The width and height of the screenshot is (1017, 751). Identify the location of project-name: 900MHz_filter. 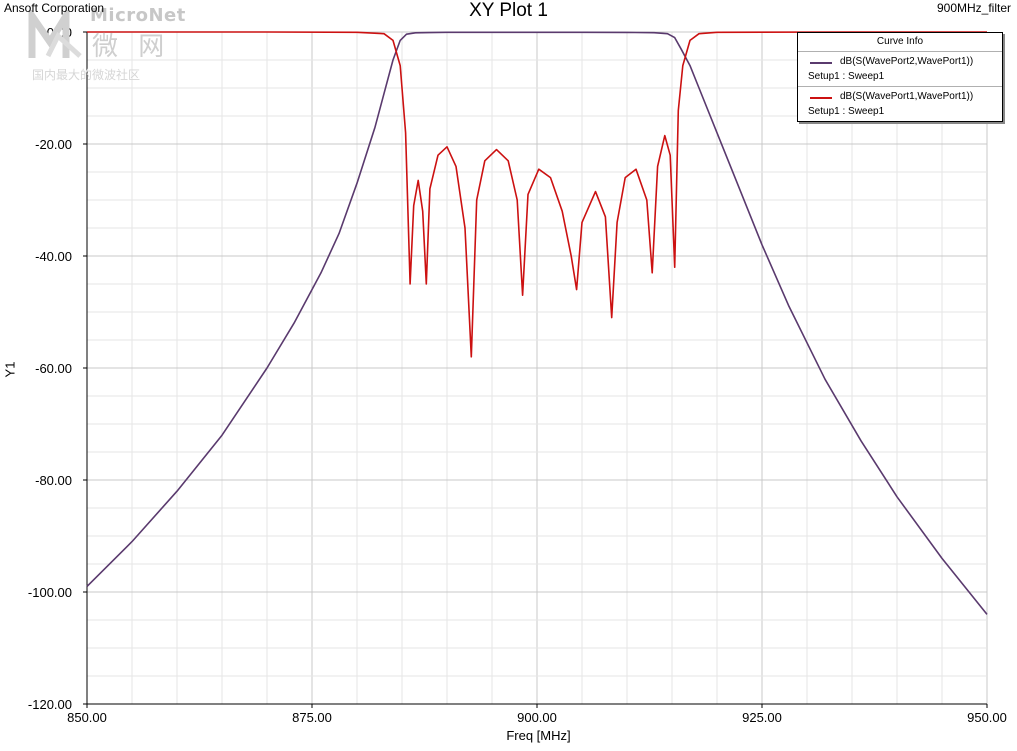
(973, 8).